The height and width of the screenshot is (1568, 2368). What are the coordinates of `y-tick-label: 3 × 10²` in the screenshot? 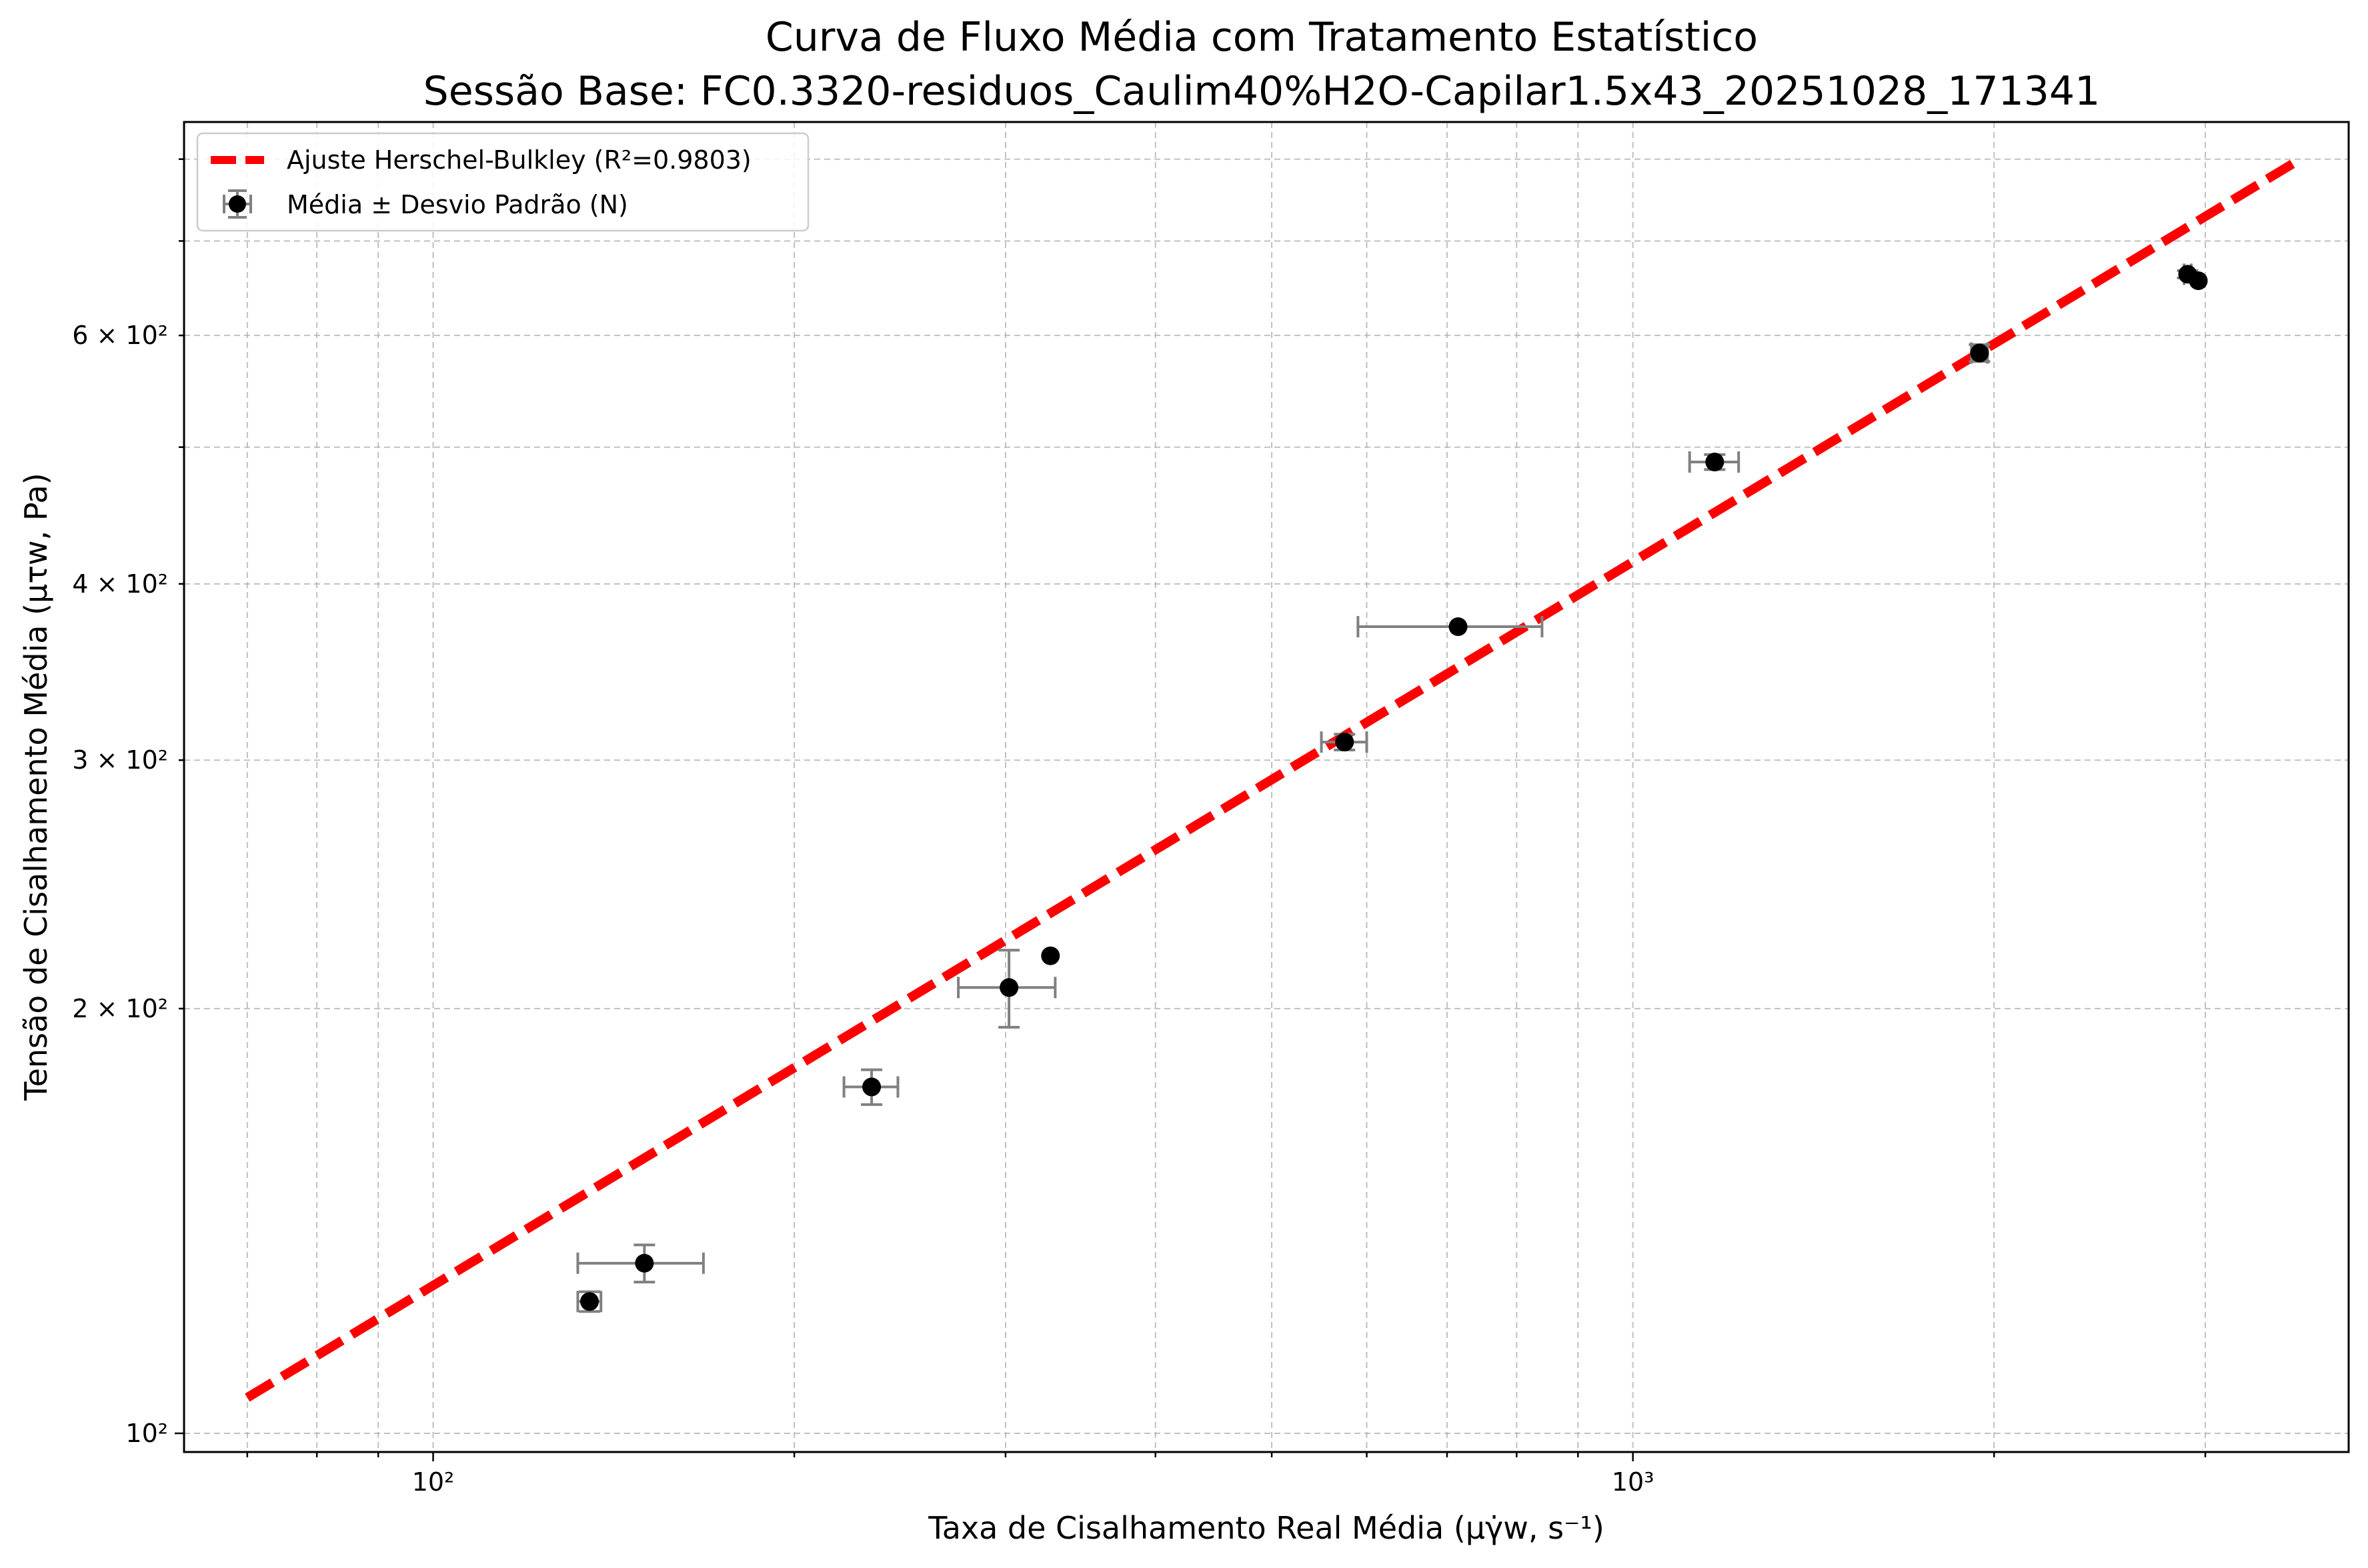 It's located at (120, 760).